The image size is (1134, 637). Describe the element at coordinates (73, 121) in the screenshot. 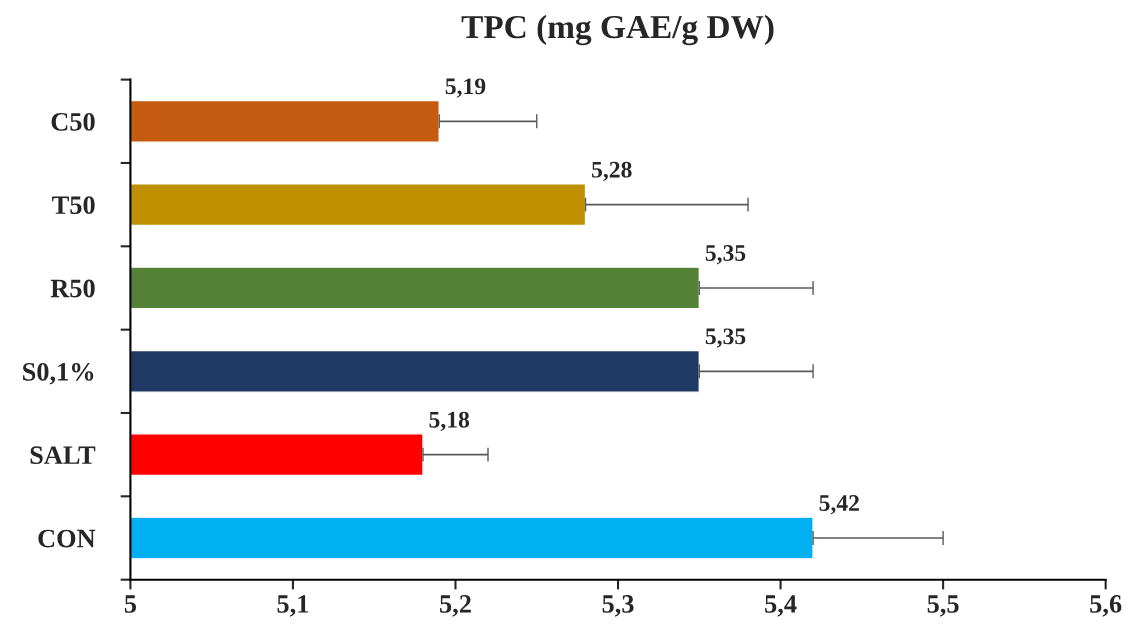

I see `y-tick-label: C50` at that location.